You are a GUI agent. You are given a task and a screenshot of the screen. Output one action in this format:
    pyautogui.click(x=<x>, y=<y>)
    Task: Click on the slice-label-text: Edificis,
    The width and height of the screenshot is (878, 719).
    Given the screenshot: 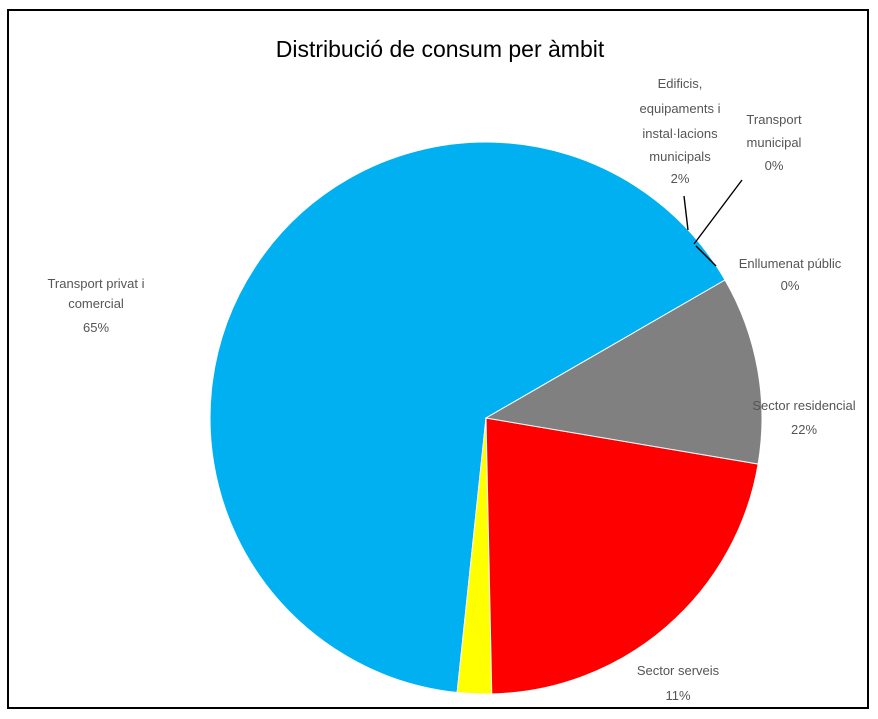 What is the action you would take?
    pyautogui.click(x=680, y=83)
    